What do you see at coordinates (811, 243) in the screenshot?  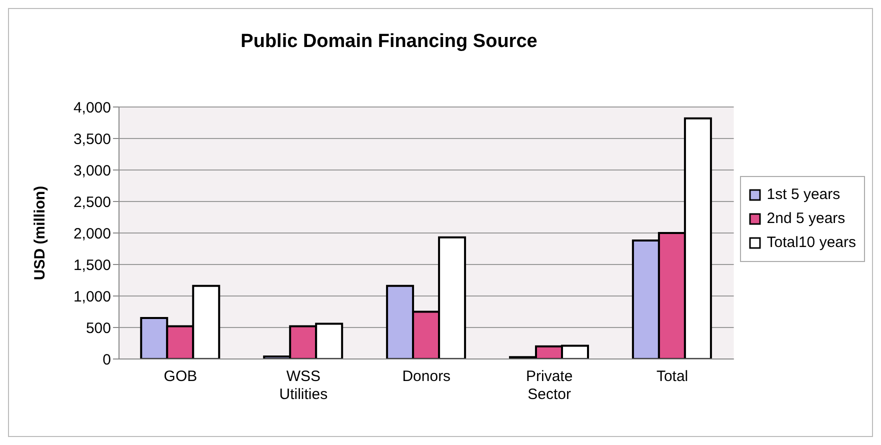 I see `legend-label: Total10 years` at bounding box center [811, 243].